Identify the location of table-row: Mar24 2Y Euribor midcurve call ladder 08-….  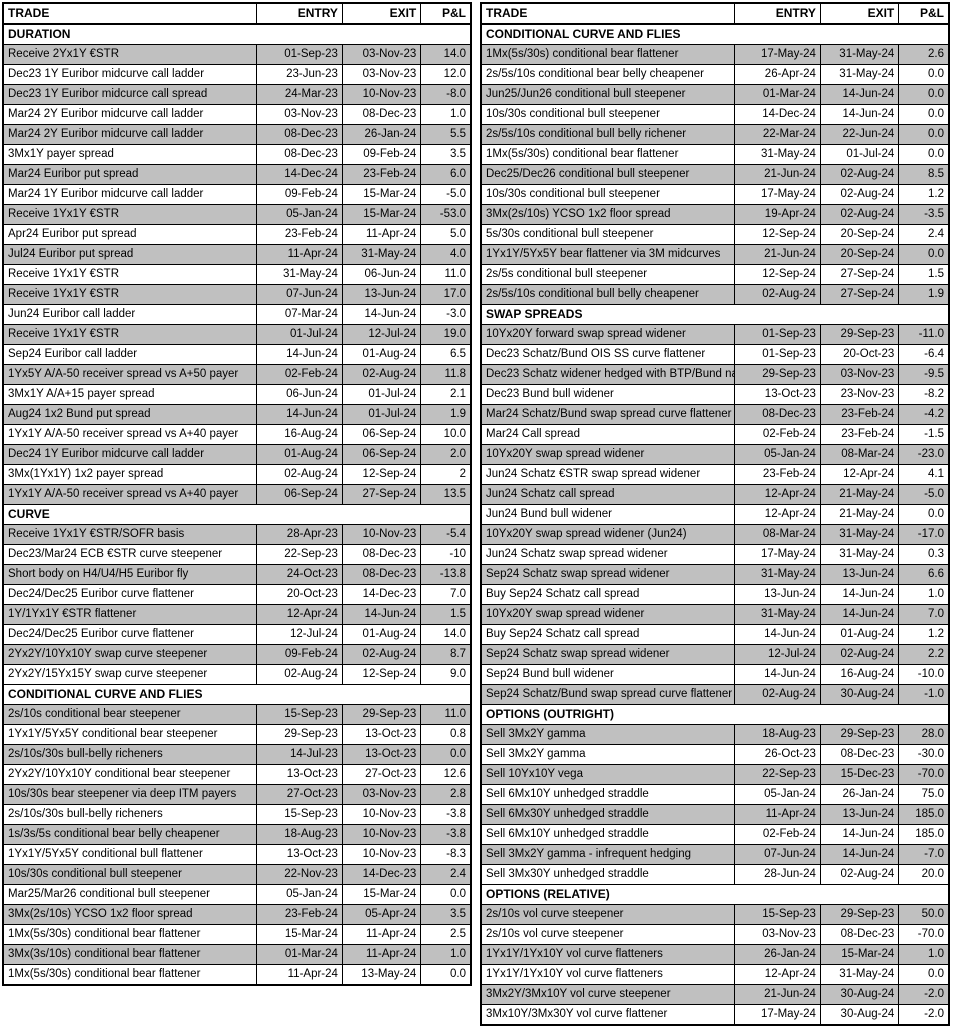
(237, 134).